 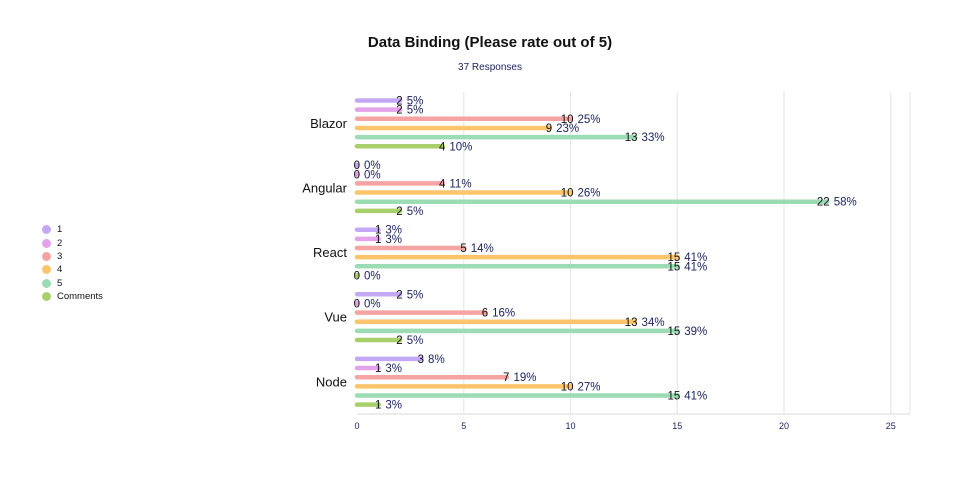 I want to click on data-label-percent: 58%, so click(x=845, y=203).